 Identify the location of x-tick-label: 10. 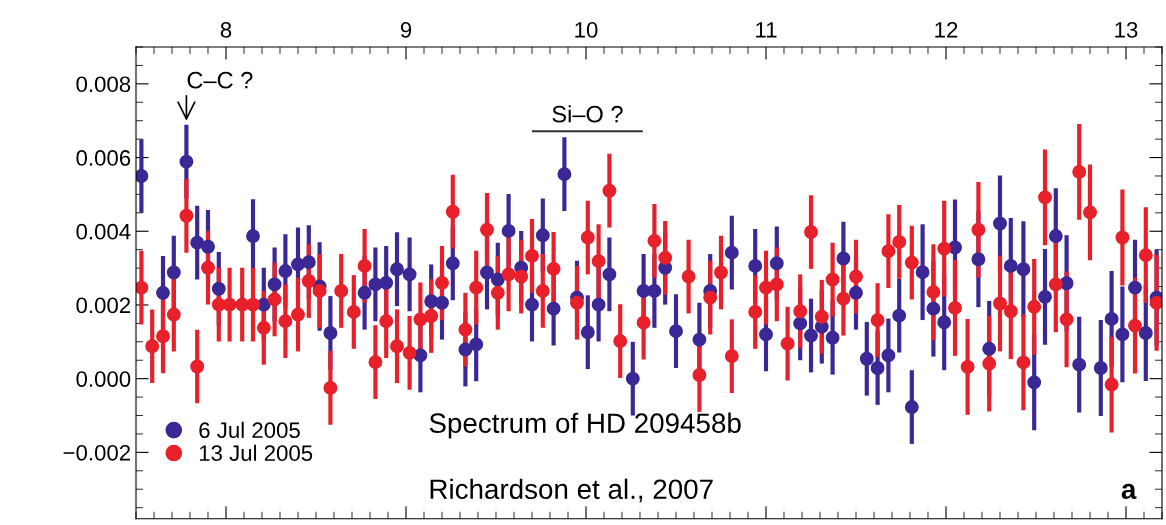
(586, 30).